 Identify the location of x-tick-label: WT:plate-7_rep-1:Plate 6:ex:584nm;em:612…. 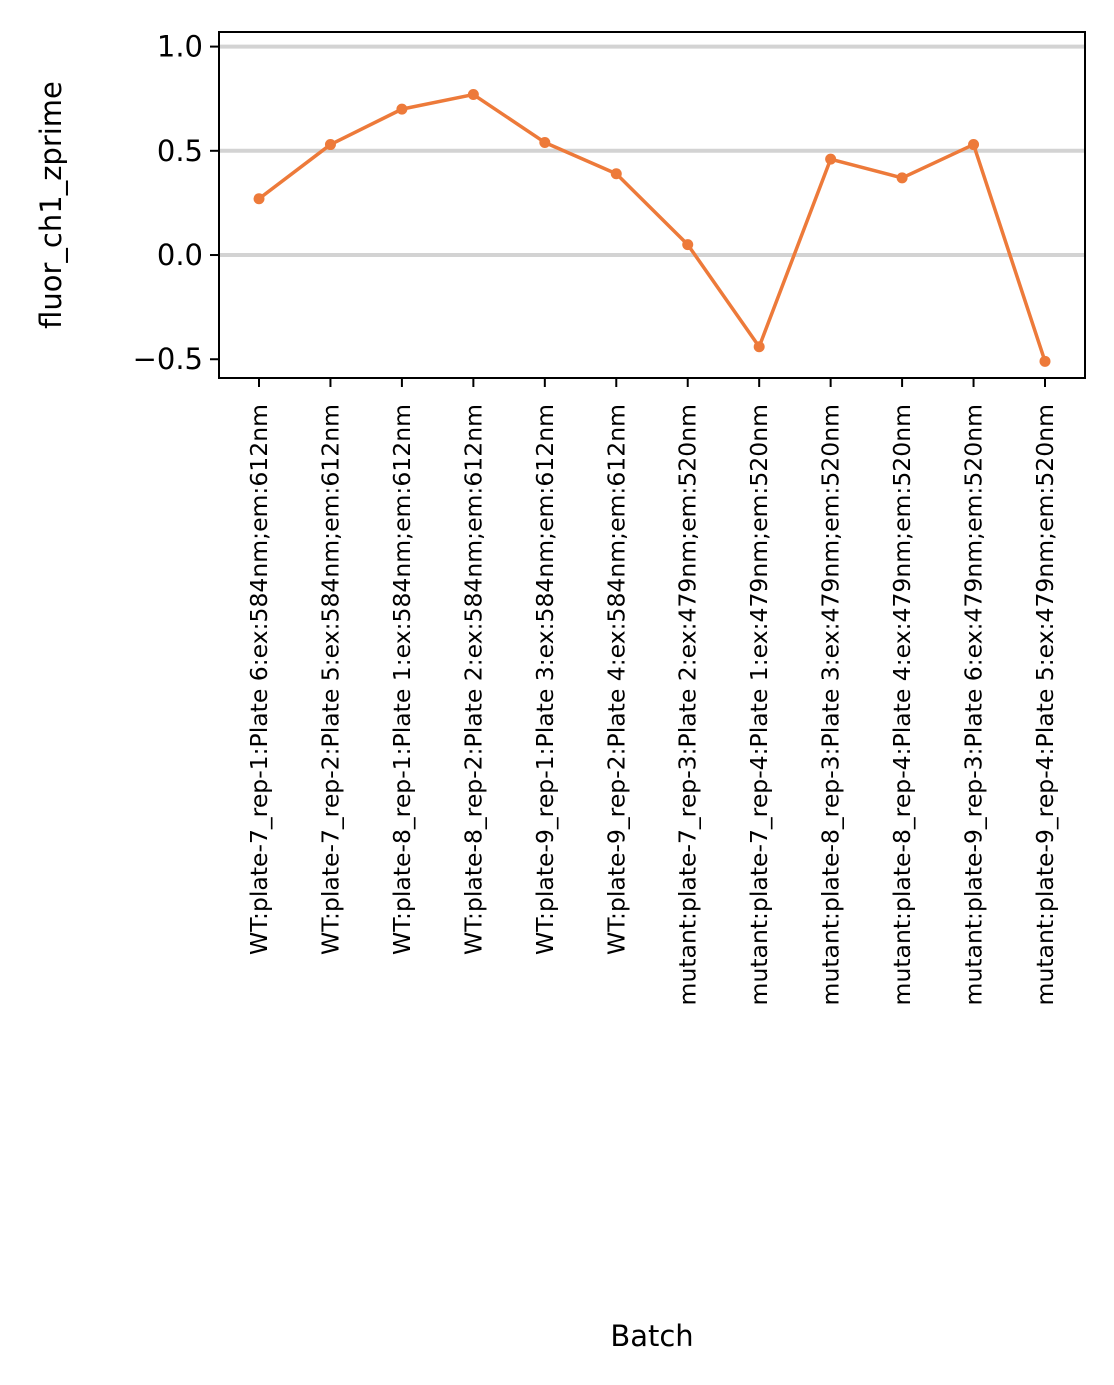
(259, 679).